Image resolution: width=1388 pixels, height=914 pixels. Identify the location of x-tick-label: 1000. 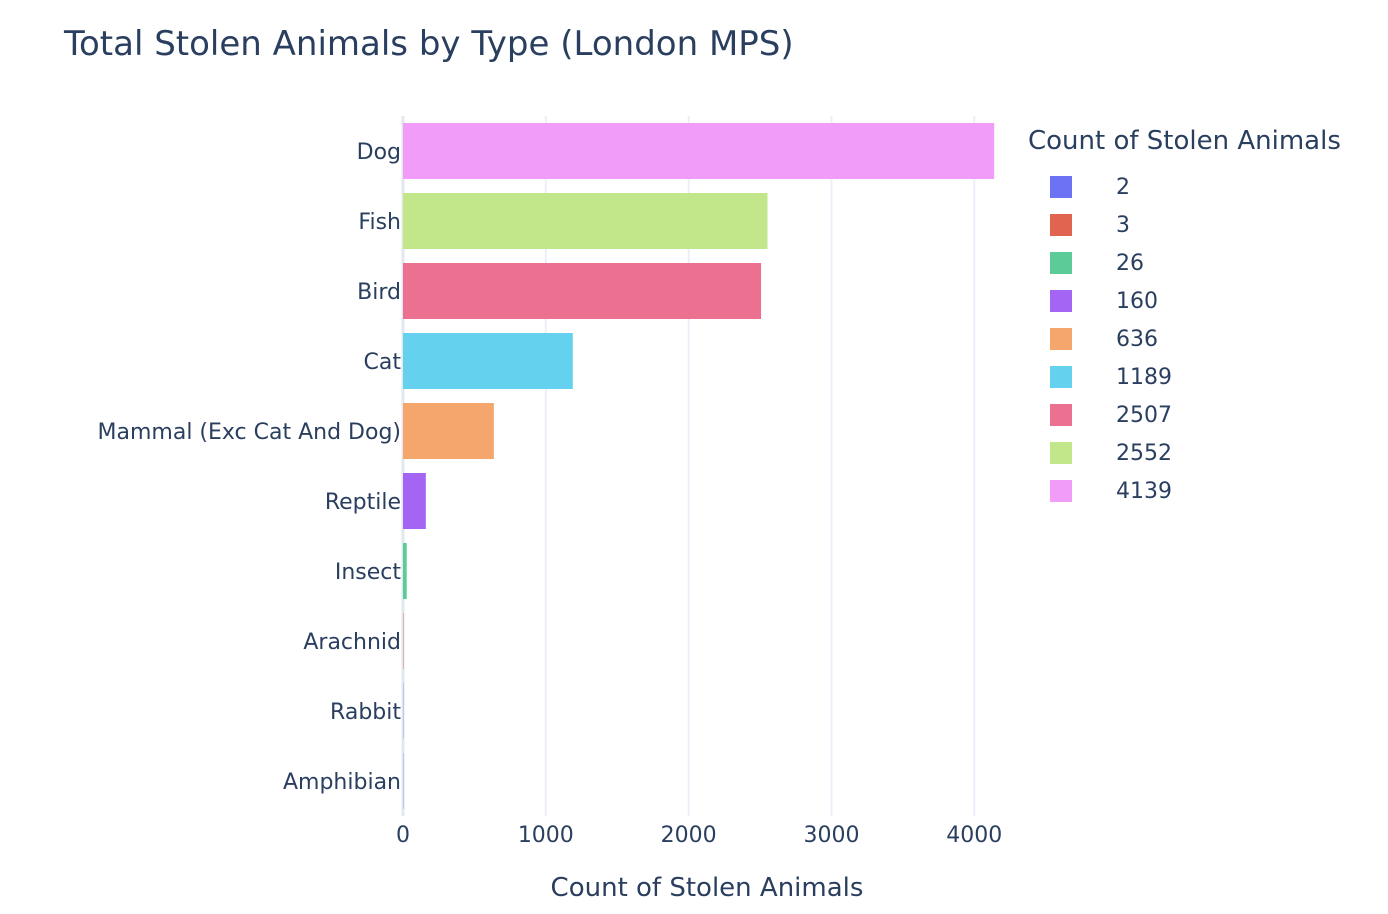
(546, 835).